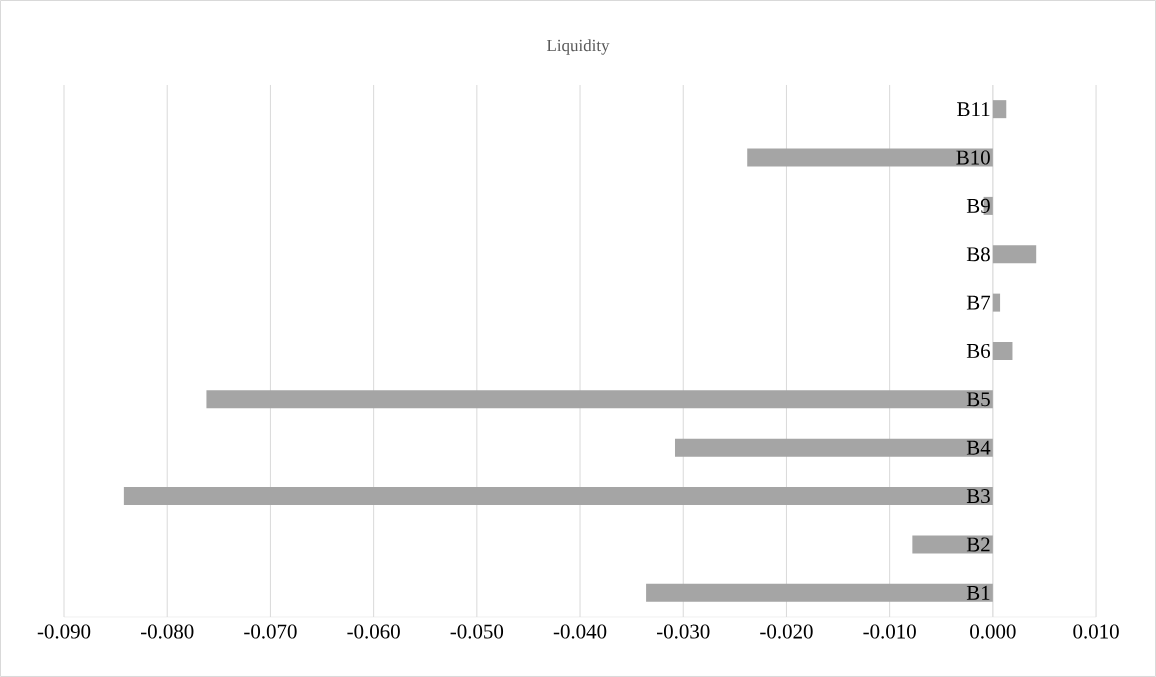  What do you see at coordinates (978, 399) in the screenshot?
I see `y-tick-label: B5` at bounding box center [978, 399].